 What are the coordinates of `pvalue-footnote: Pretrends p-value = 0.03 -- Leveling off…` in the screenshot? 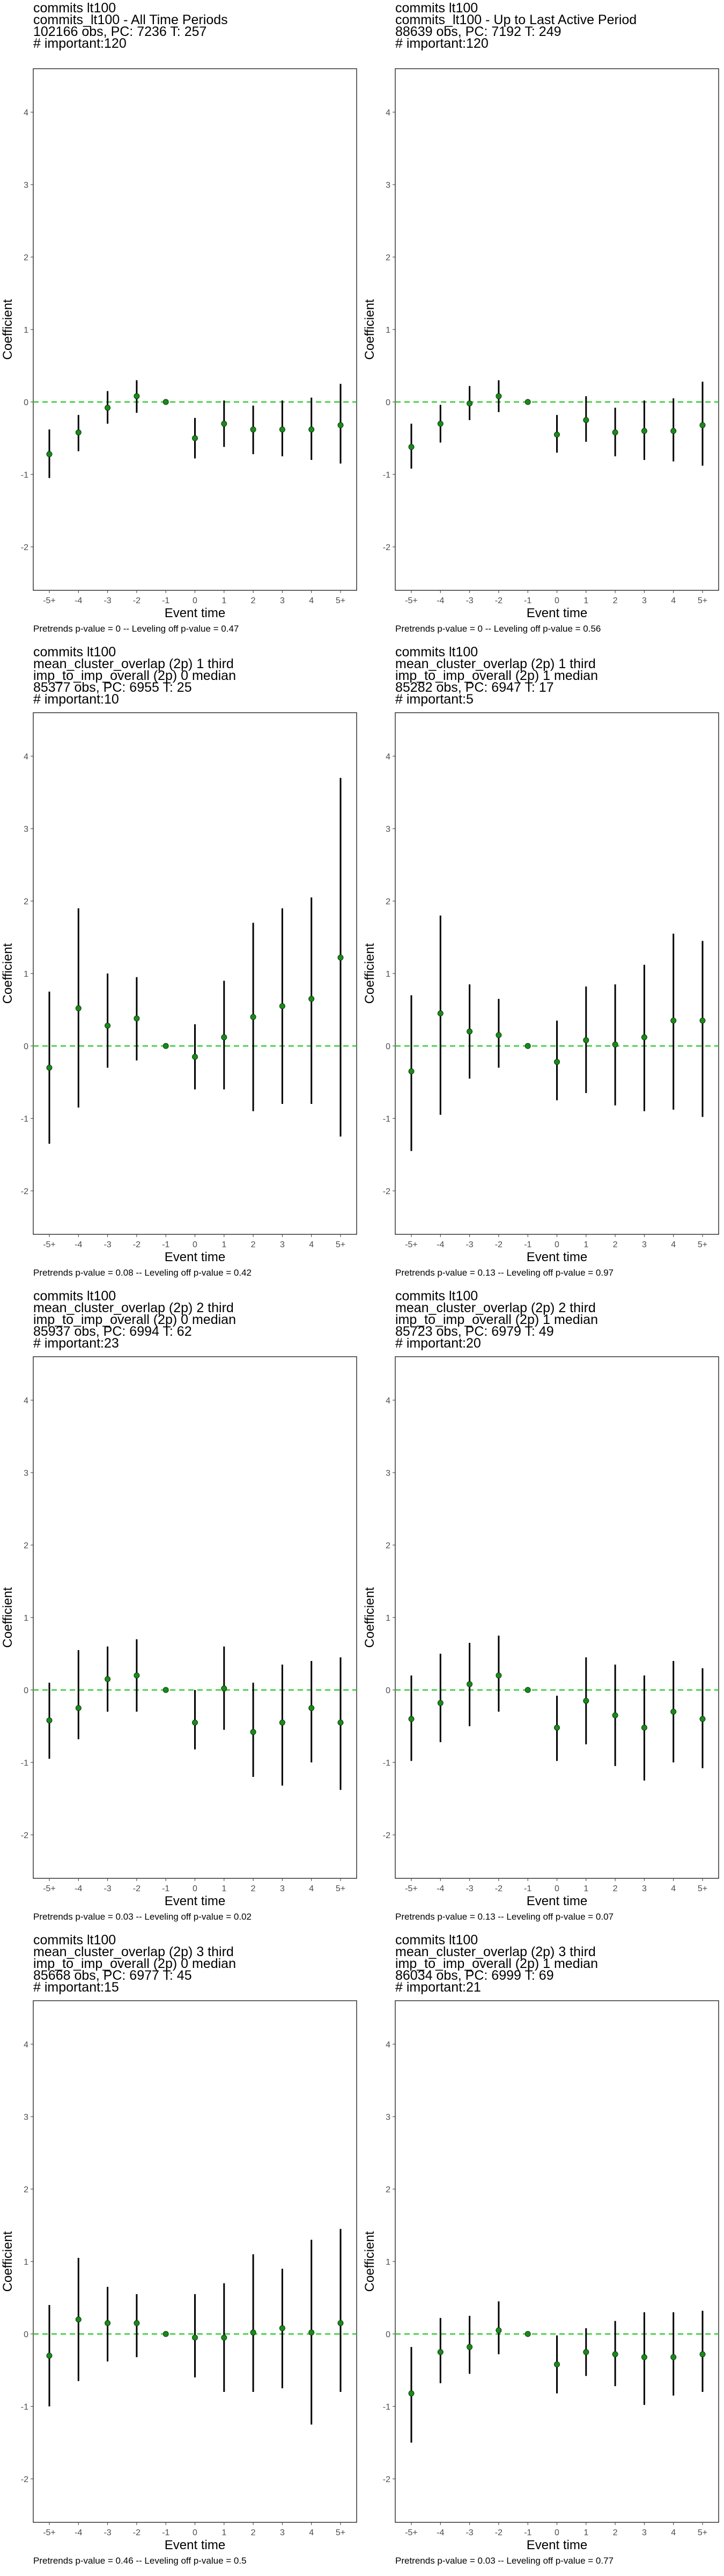 It's located at (504, 2561).